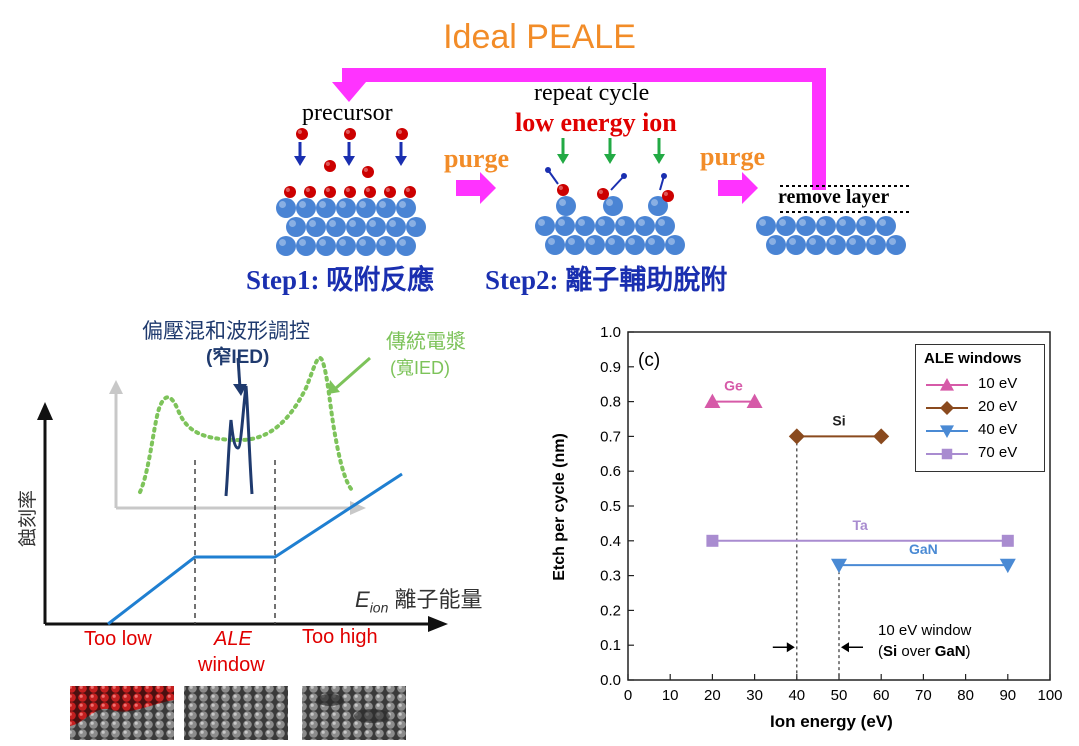  What do you see at coordinates (796, 695) in the screenshot?
I see `x-tick-label: 40` at bounding box center [796, 695].